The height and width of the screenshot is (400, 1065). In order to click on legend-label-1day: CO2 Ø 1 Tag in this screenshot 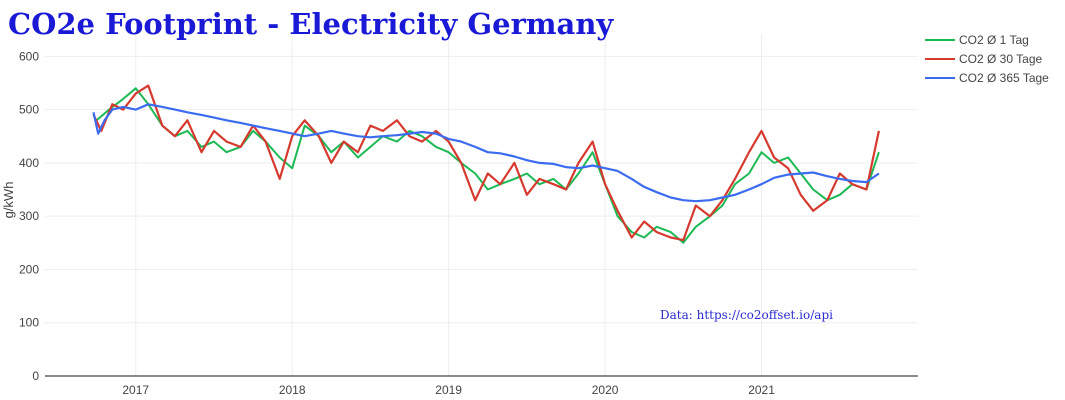, I will do `click(994, 40)`.